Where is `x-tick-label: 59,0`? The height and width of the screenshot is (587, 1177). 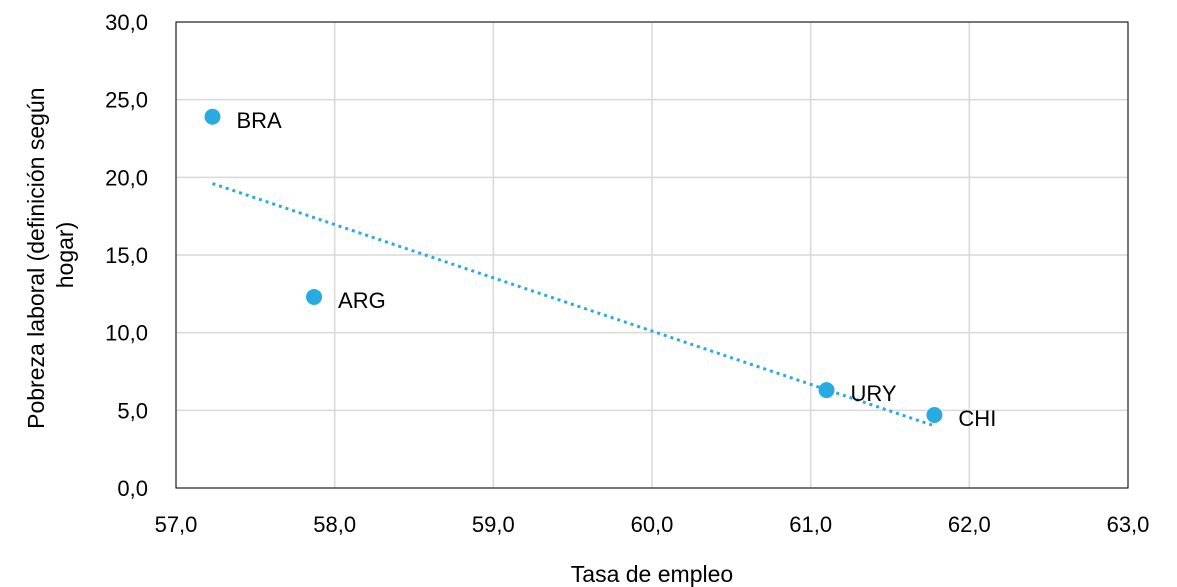
x-tick-label: 59,0 is located at coordinates (493, 524).